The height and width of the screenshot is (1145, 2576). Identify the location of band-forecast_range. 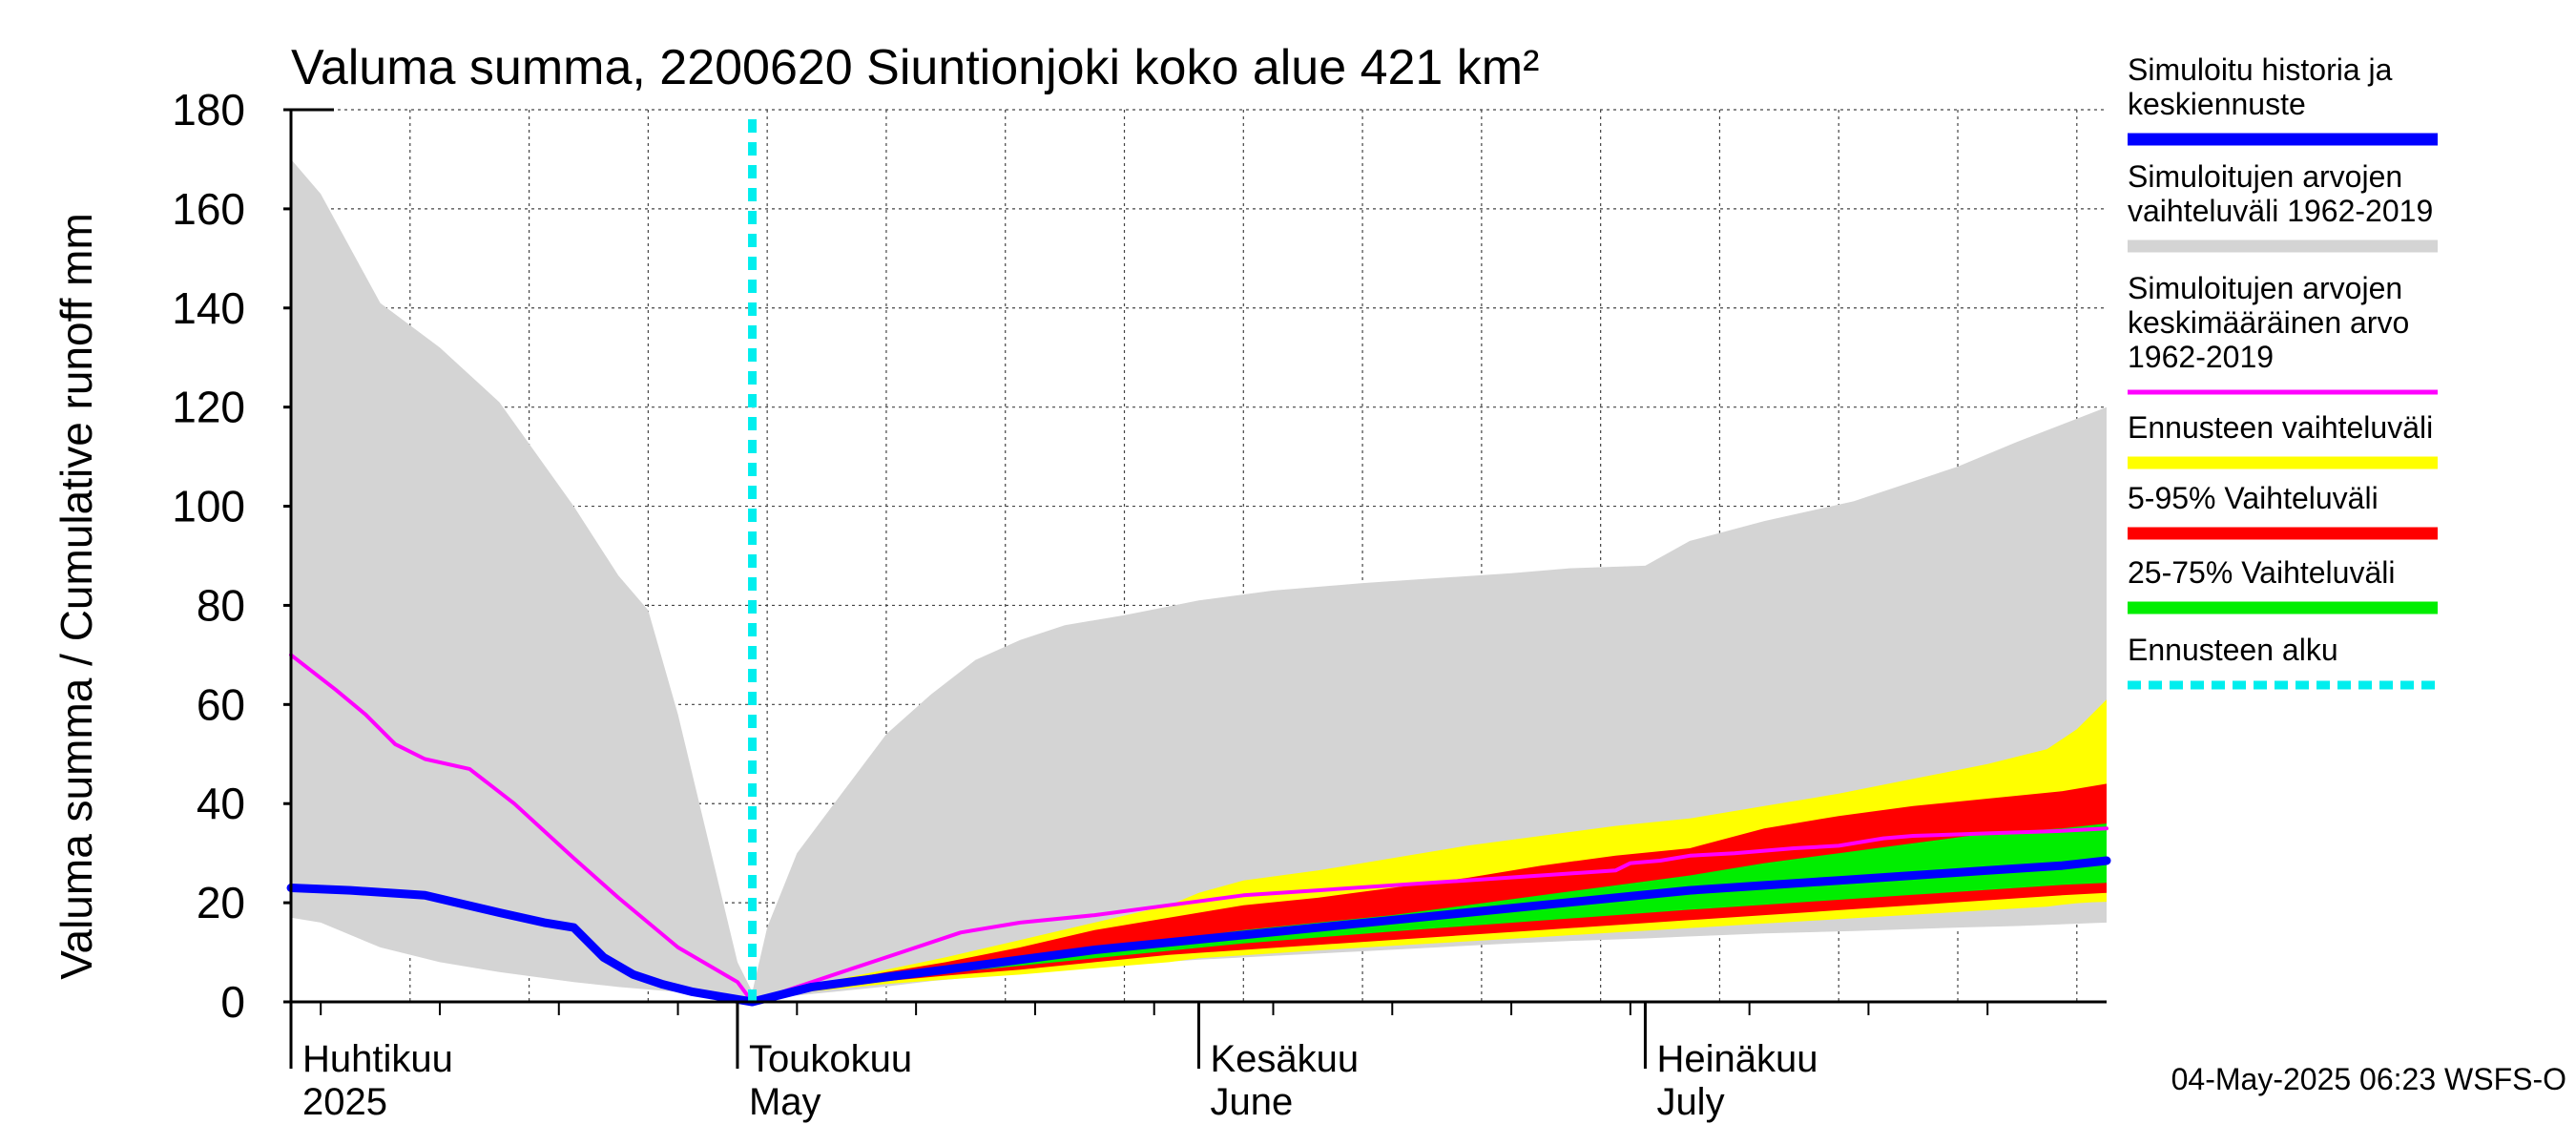
(1429, 851).